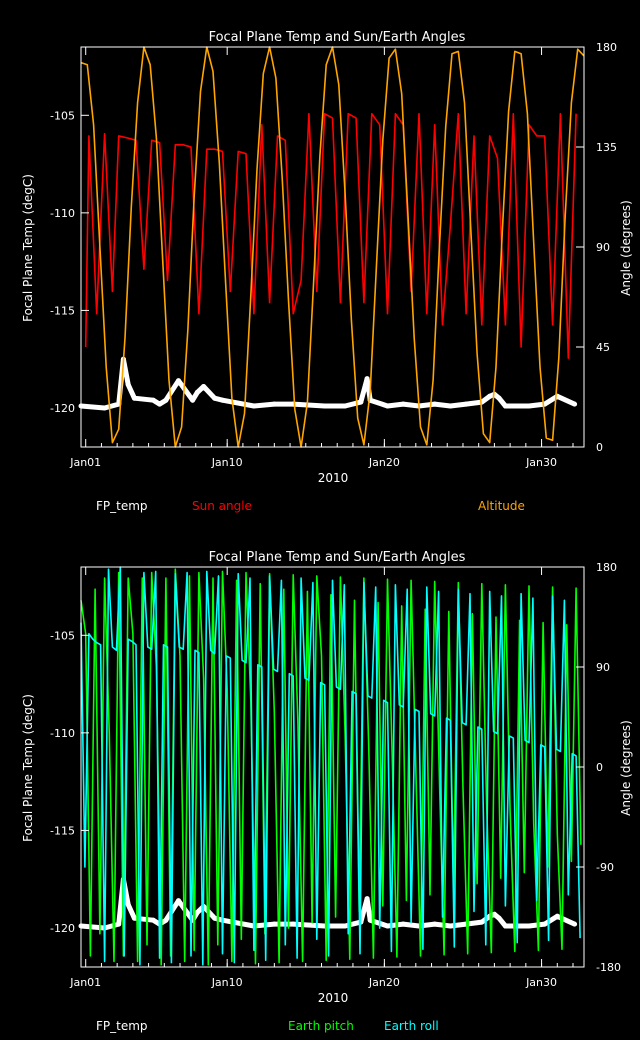  Describe the element at coordinates (603, 347) in the screenshot. I see `y-right-tick-label: 45` at that location.